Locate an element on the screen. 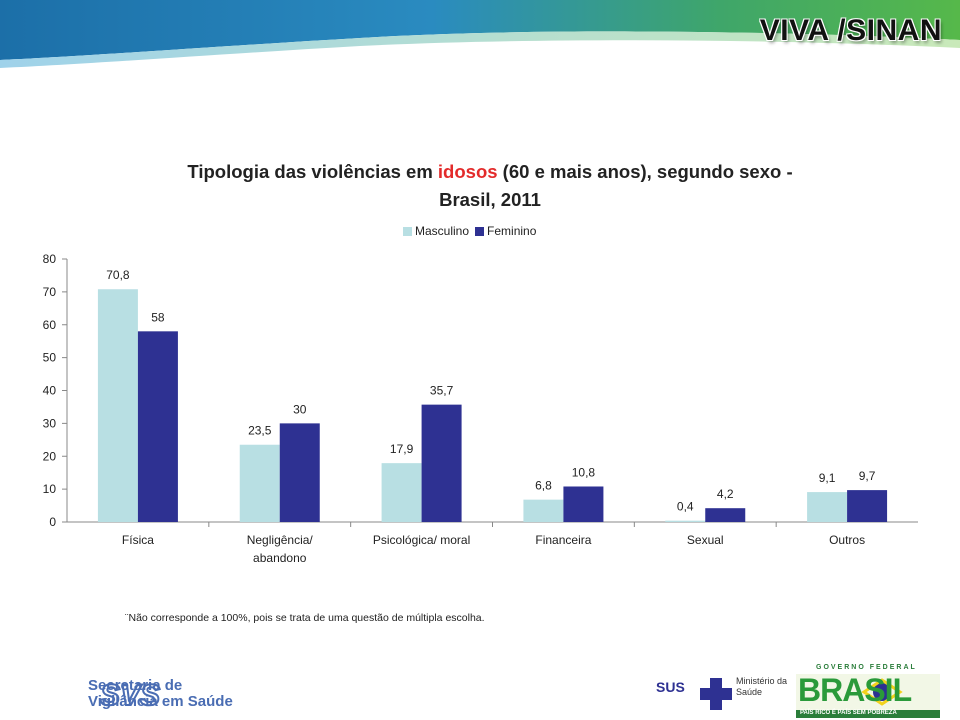 The image size is (960, 720). x-tick-label: abandono is located at coordinates (280, 558).